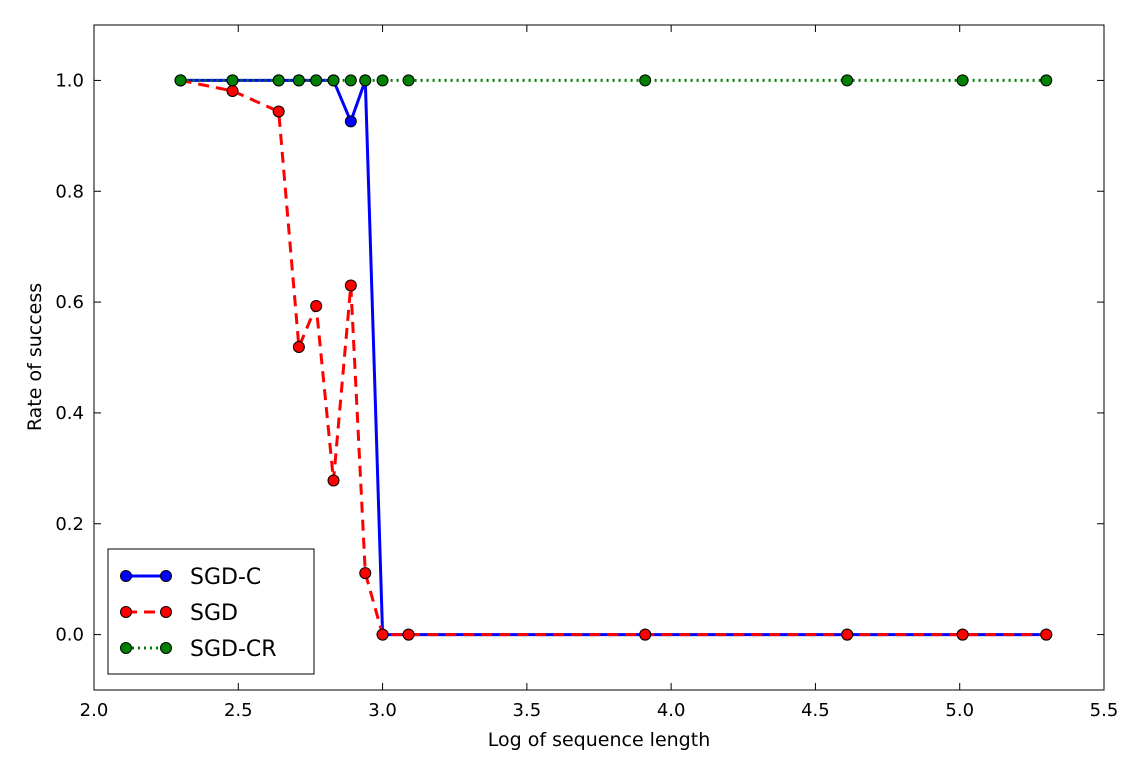 This screenshot has width=1145, height=772. I want to click on y-axis-label: Rate of success, so click(35, 357).